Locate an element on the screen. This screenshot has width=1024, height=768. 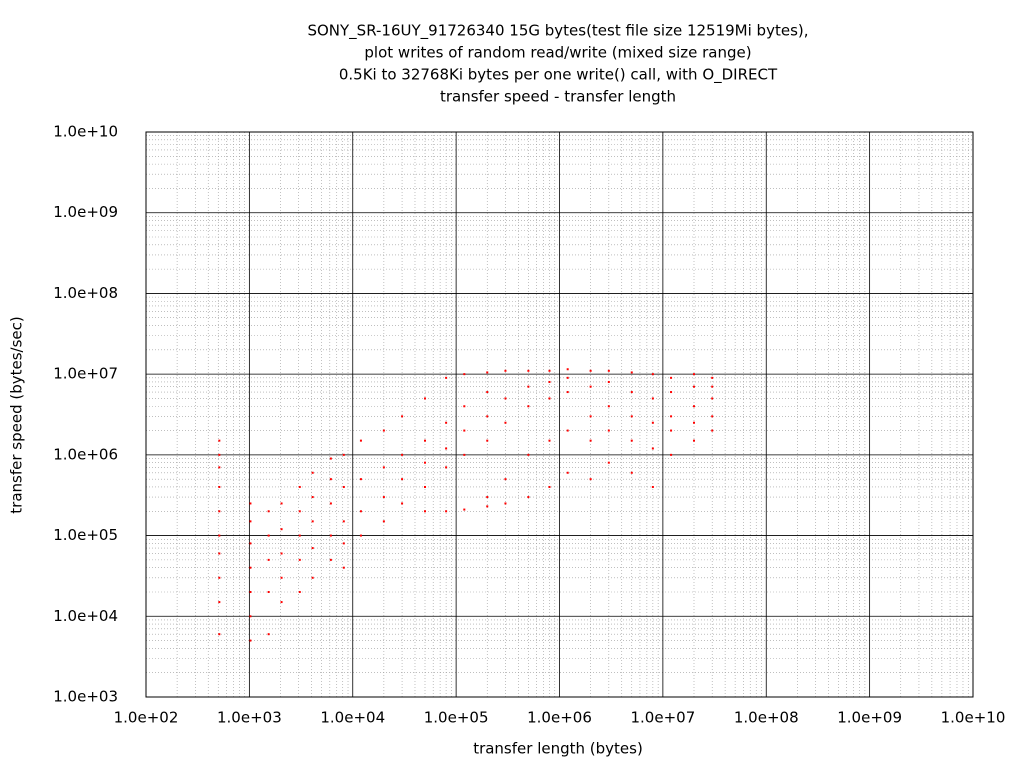
x-tick-label: 1.0e+10 is located at coordinates (973, 718).